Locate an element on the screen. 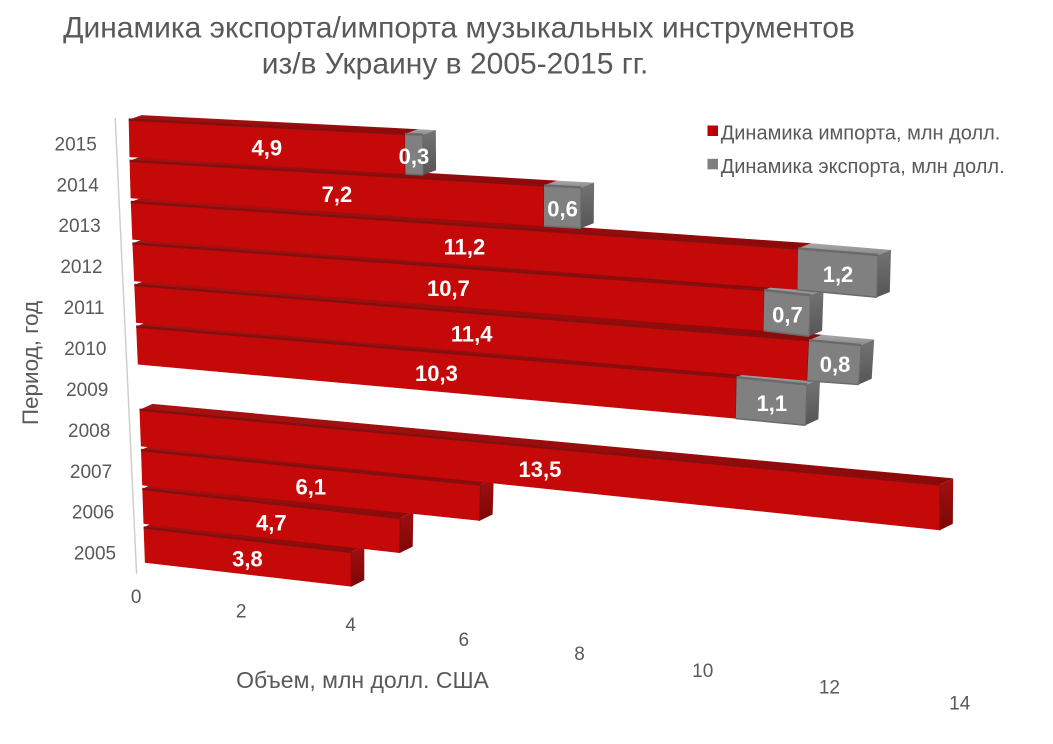  svg-text: Период, год is located at coordinates (30, 363).